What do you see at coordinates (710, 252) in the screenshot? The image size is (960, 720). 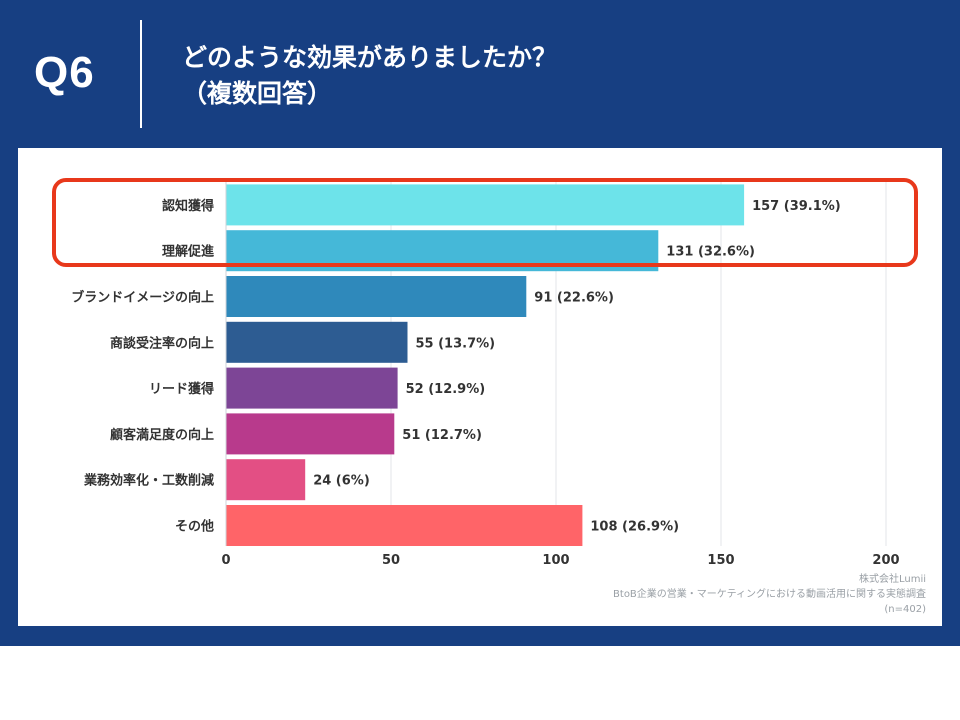 I see `value-label: 131 (32.6%)` at bounding box center [710, 252].